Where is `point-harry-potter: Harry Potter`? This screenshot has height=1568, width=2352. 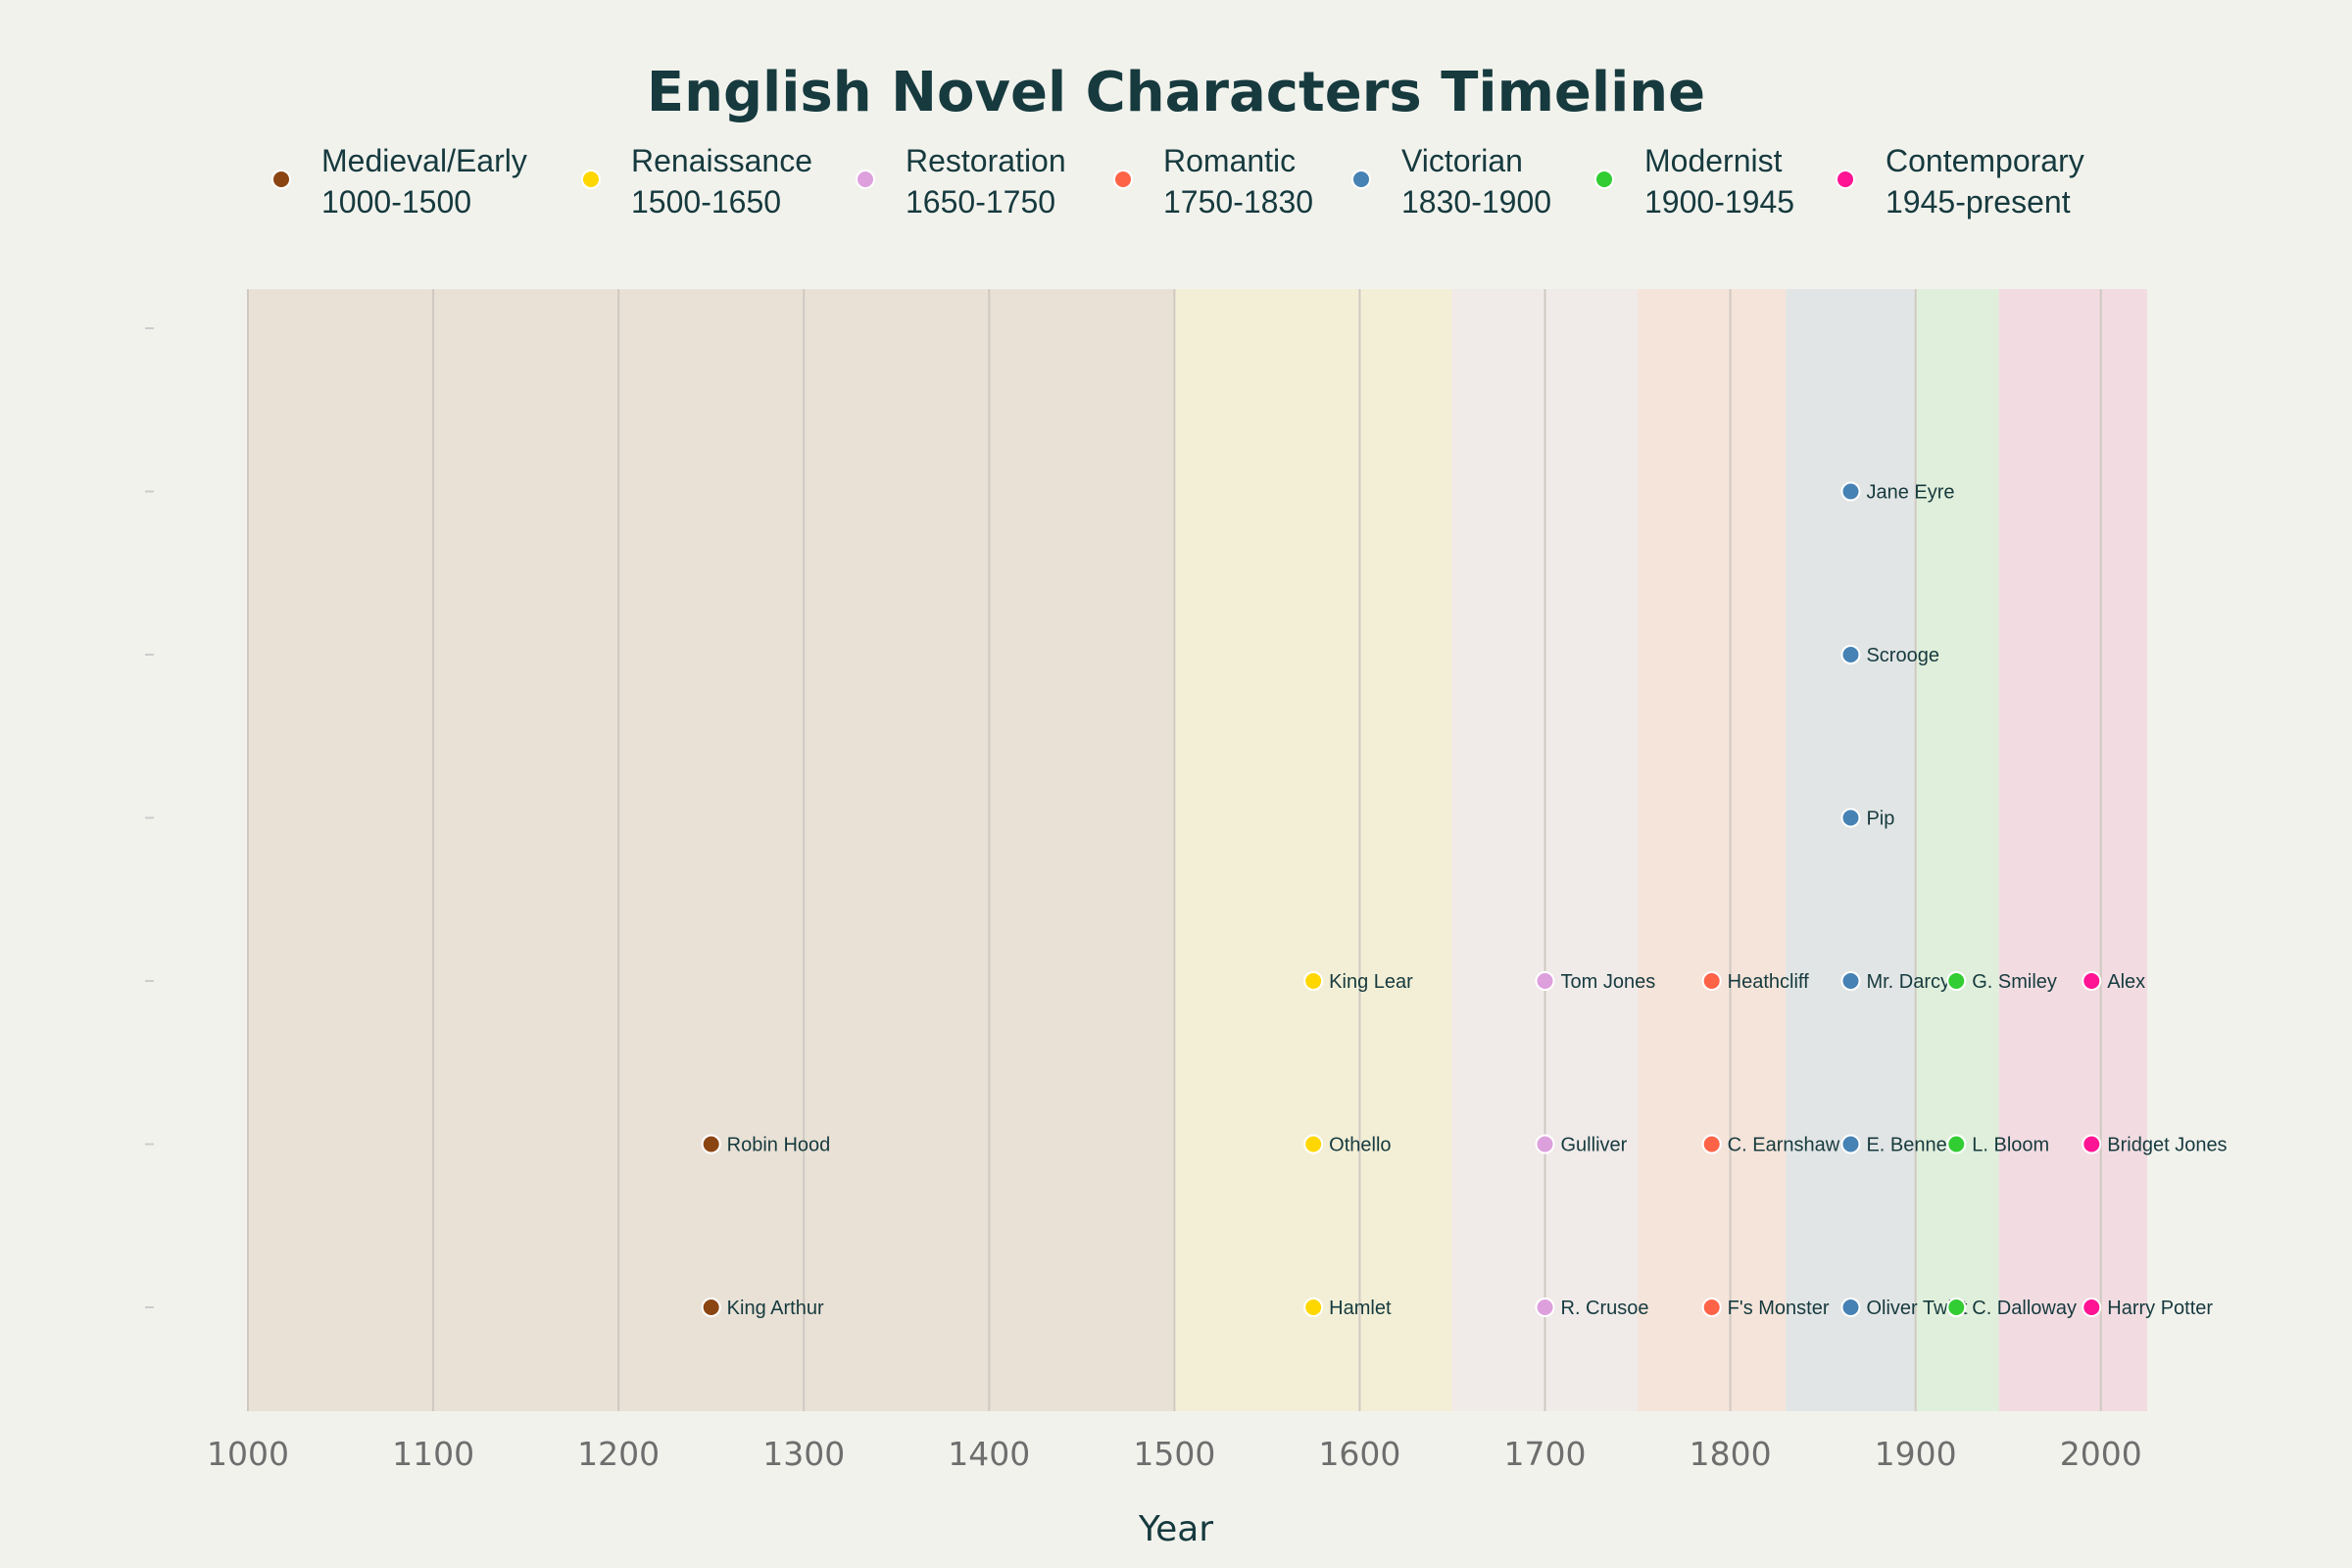
point-harry-potter: Harry Potter is located at coordinates (2147, 1308).